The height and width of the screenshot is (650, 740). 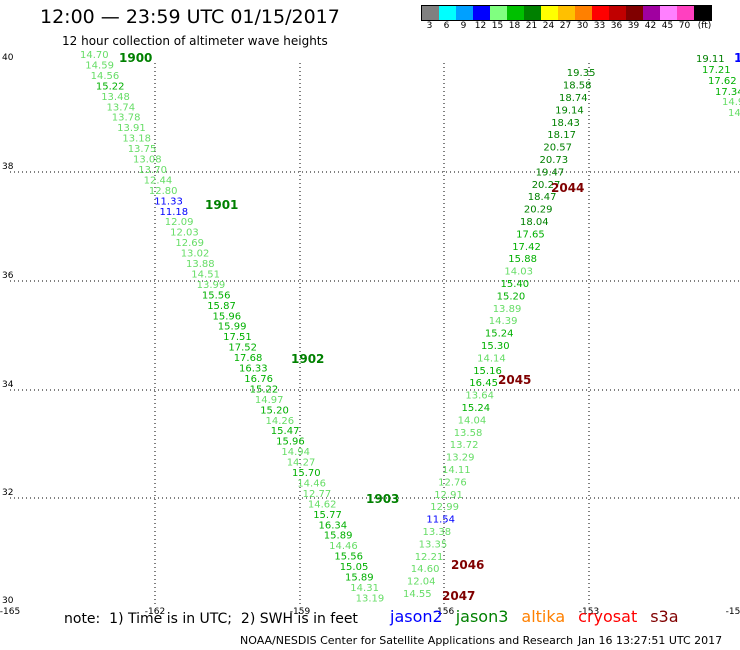 I want to click on legend-label: 21, so click(x=531, y=26).